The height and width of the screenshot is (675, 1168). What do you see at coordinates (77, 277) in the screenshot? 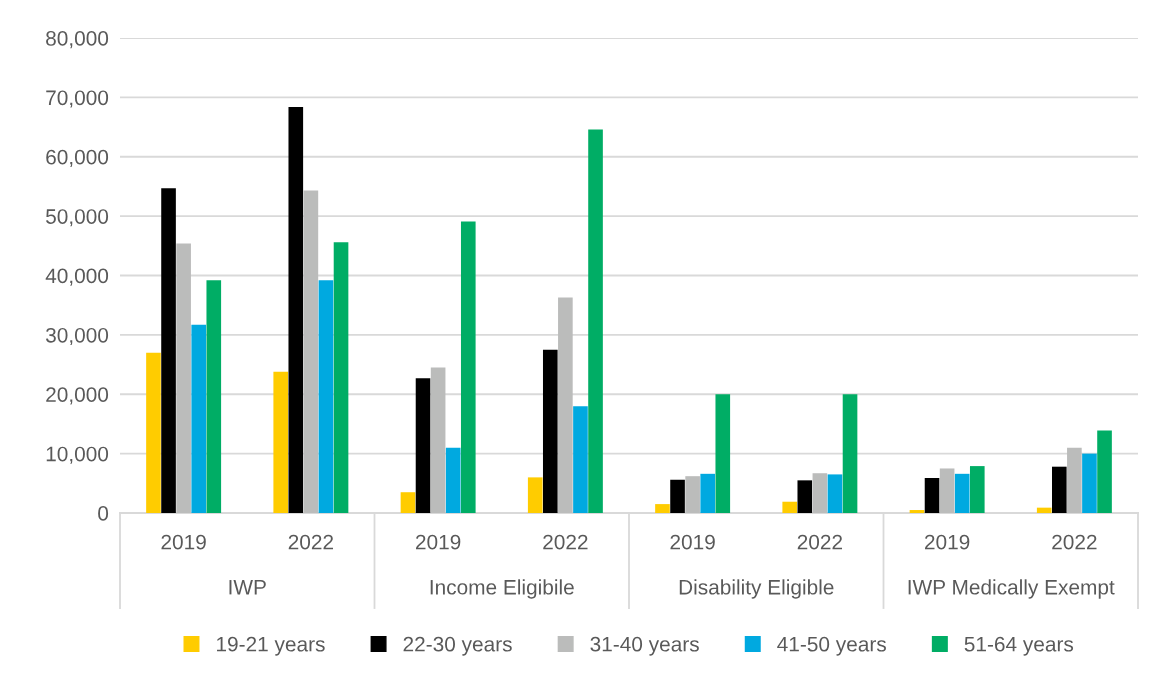
I see `y-tick-label: 40,000` at bounding box center [77, 277].